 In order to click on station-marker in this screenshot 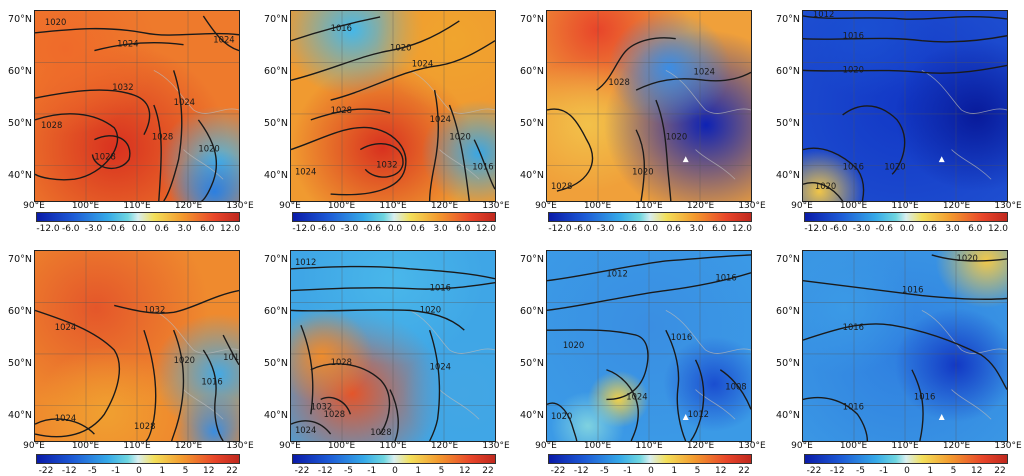, I will do `click(941, 159)`.